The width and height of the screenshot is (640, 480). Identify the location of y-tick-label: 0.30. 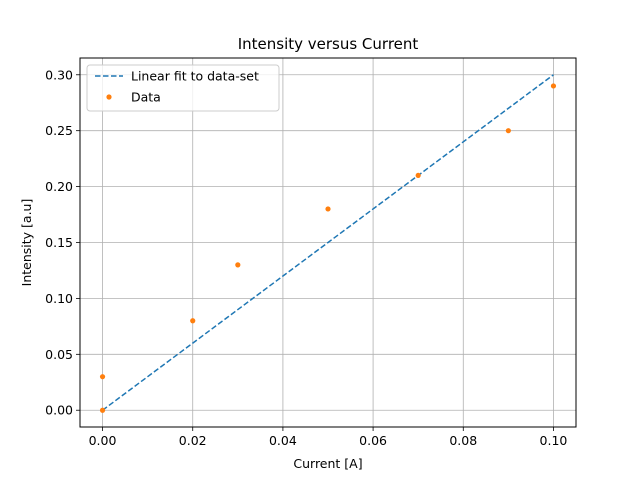
(59, 74).